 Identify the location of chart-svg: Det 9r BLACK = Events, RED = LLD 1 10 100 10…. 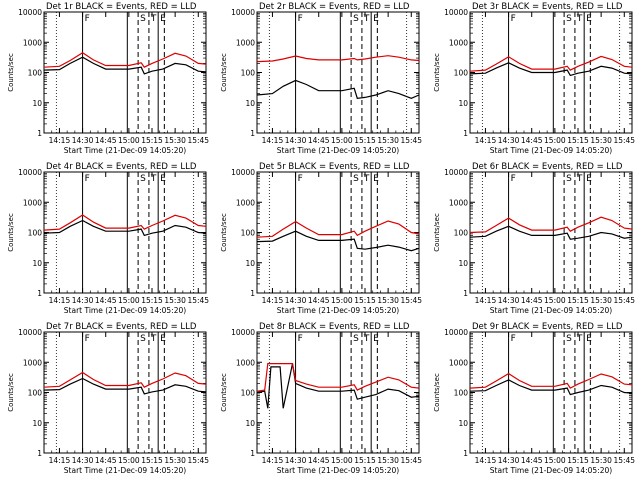
(534, 398).